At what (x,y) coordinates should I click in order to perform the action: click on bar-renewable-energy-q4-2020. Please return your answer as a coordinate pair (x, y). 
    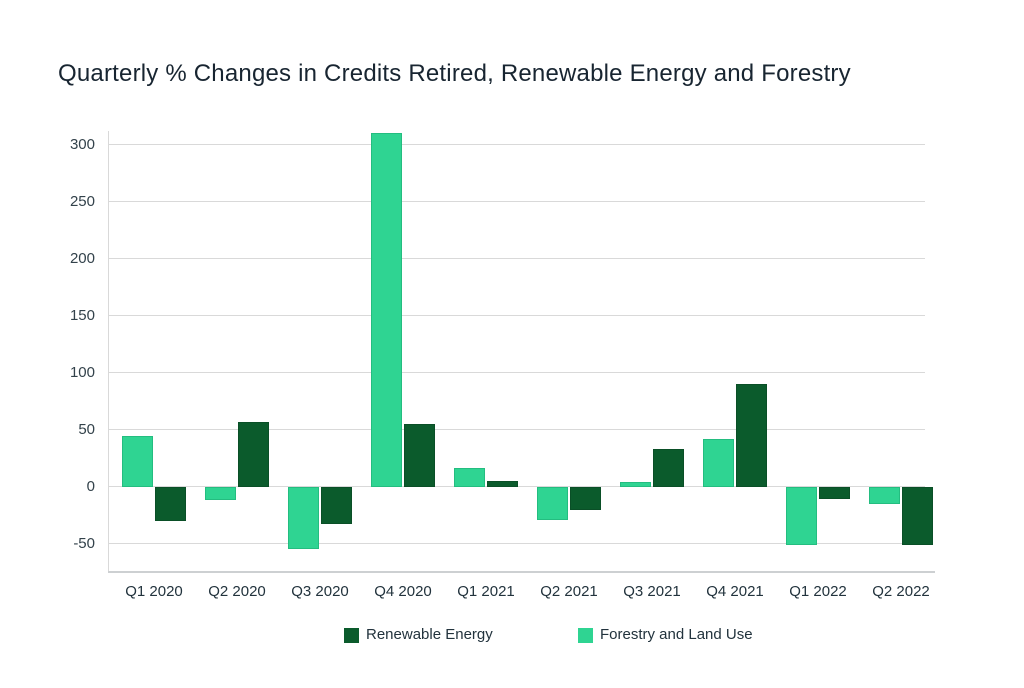
    Looking at the image, I should click on (419, 455).